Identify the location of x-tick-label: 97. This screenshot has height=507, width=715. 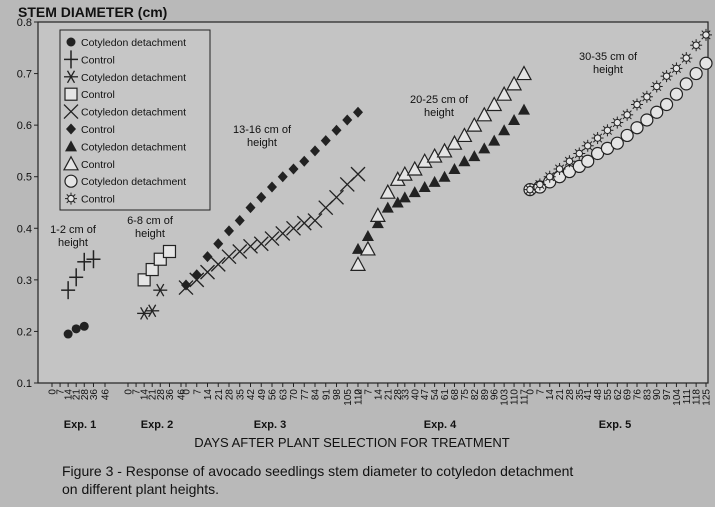
(667, 395).